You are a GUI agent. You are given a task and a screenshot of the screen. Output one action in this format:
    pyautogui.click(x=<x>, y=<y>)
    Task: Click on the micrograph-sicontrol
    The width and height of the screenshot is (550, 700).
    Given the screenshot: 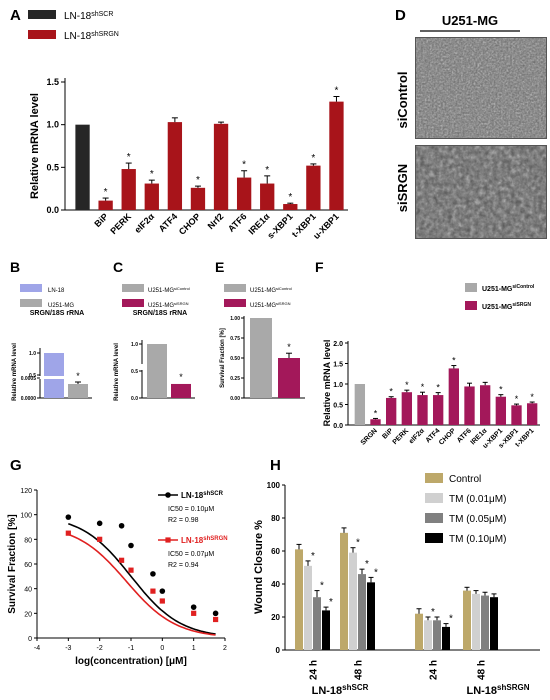 What is the action you would take?
    pyautogui.click(x=481, y=88)
    